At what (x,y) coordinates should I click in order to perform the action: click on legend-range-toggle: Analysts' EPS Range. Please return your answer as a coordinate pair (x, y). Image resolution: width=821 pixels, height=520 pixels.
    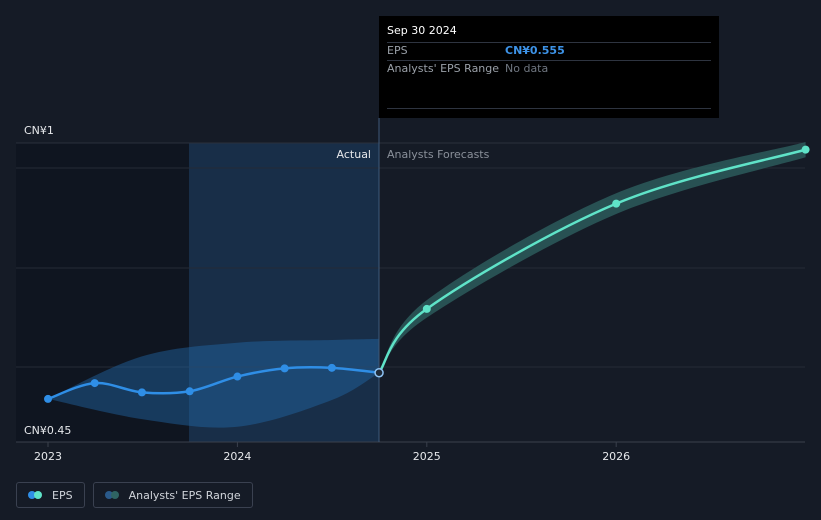
    Looking at the image, I should click on (172, 495).